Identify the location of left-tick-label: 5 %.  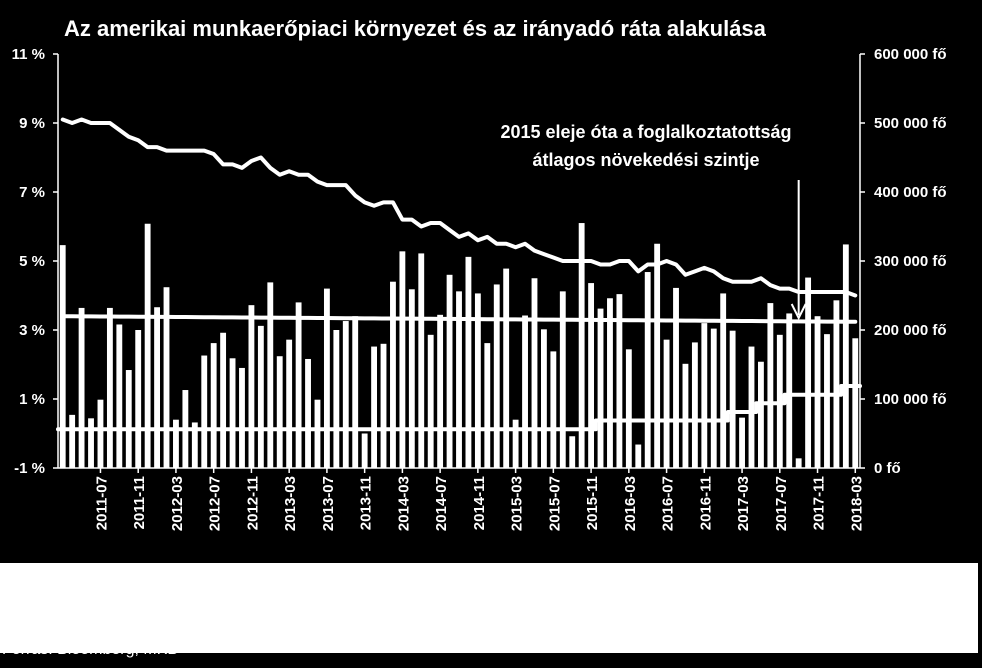
(32, 261).